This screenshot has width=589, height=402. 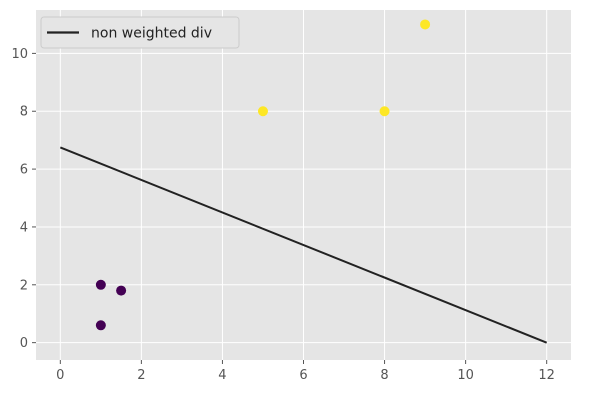 I want to click on y-tick-label: 10, so click(x=19, y=54).